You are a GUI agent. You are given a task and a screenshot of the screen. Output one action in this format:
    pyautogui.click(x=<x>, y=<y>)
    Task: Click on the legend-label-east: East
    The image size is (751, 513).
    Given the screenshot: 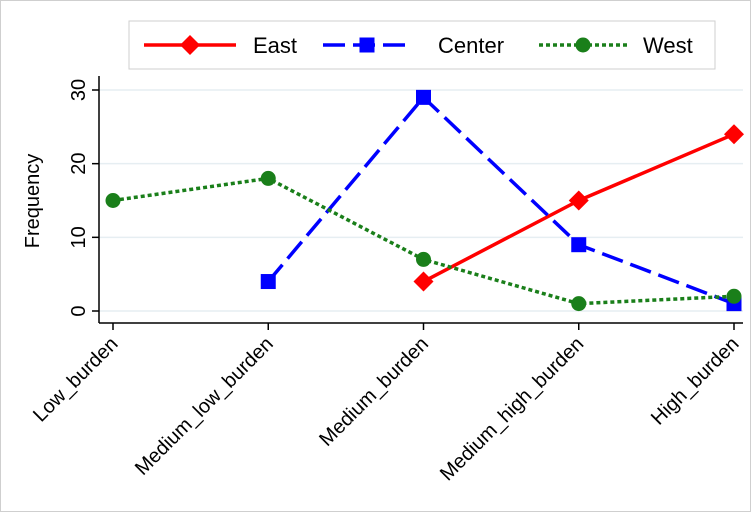 What is the action you would take?
    pyautogui.click(x=275, y=45)
    